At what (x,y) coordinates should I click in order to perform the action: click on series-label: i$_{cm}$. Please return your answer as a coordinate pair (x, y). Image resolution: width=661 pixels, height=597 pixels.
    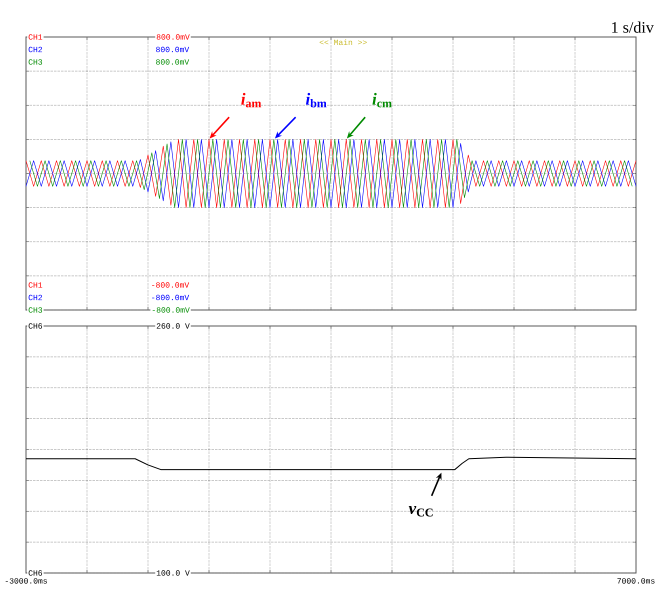
    Looking at the image, I should click on (382, 100).